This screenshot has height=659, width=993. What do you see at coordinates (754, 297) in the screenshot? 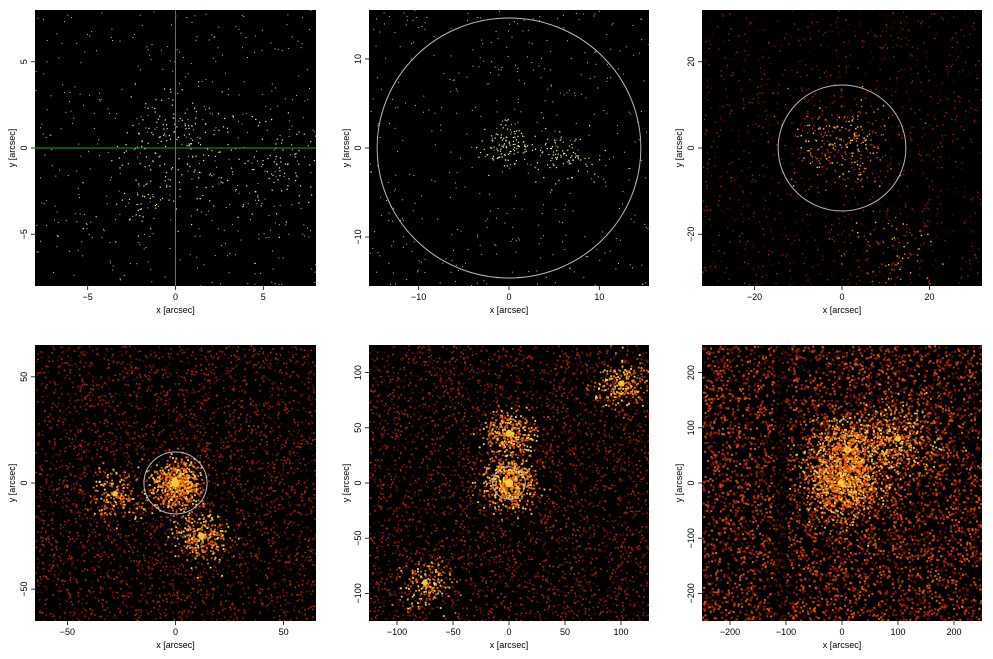
I see `x-tick-label: −20` at bounding box center [754, 297].